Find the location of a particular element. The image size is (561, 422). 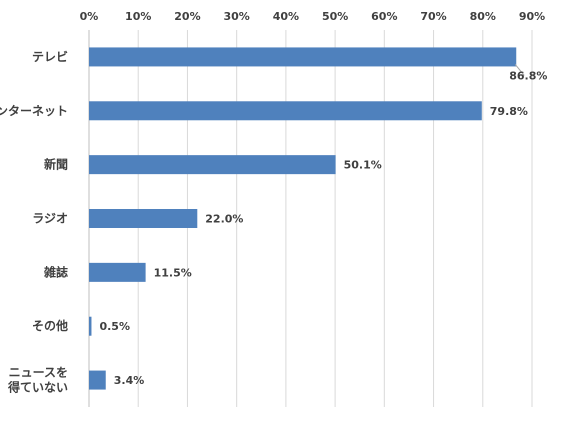

x-tick-label: 30% is located at coordinates (236, 16).